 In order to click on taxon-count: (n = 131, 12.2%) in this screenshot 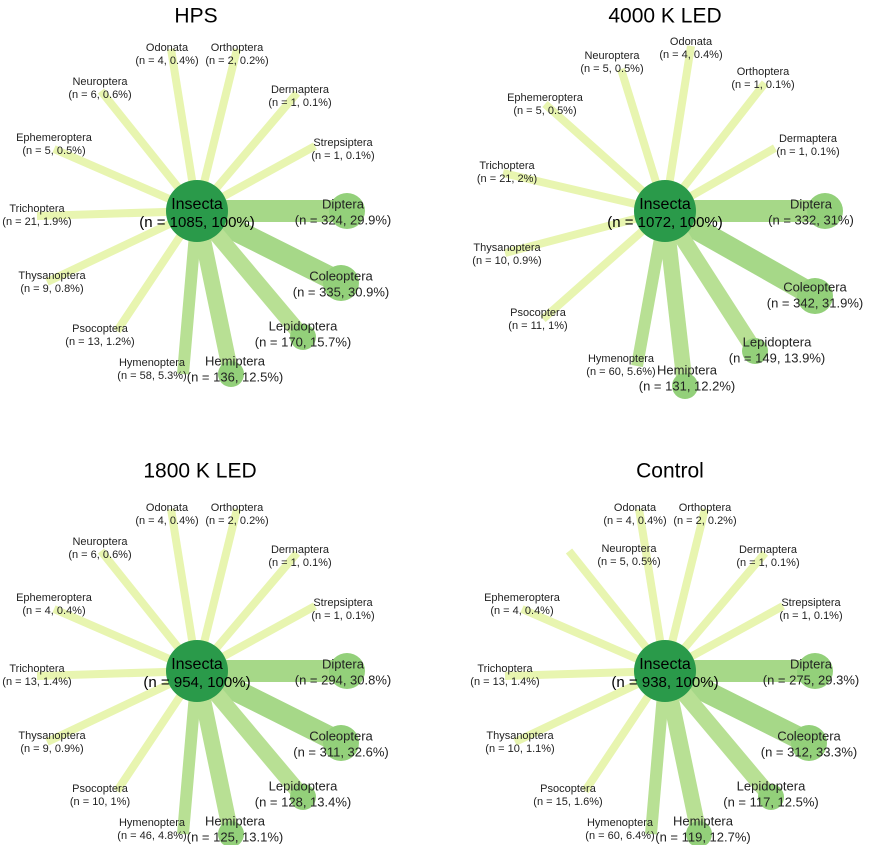, I will do `click(687, 385)`.